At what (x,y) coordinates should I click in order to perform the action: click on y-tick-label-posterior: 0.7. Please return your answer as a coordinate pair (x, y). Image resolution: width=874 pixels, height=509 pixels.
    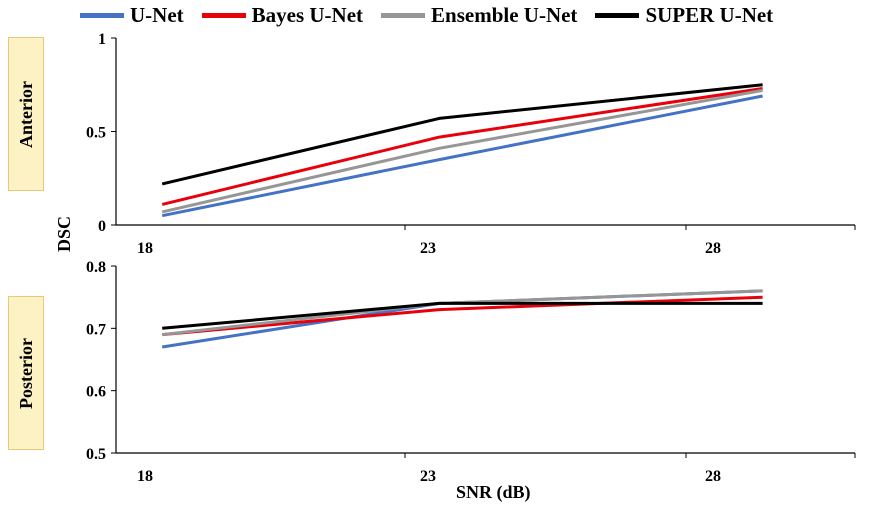
    Looking at the image, I should click on (96, 329).